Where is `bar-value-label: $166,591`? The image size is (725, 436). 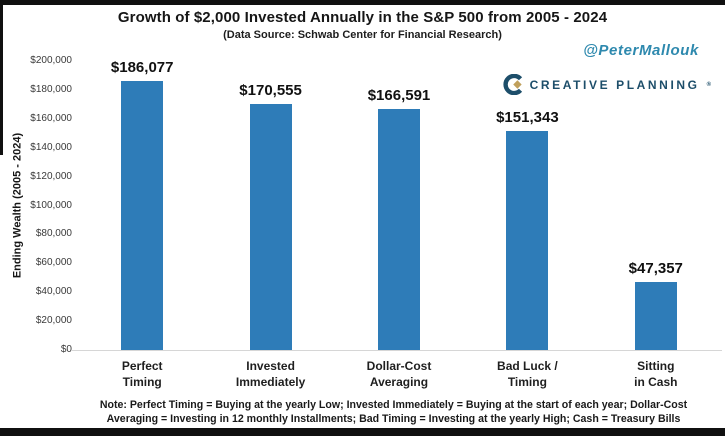 bar-value-label: $166,591 is located at coordinates (399, 96).